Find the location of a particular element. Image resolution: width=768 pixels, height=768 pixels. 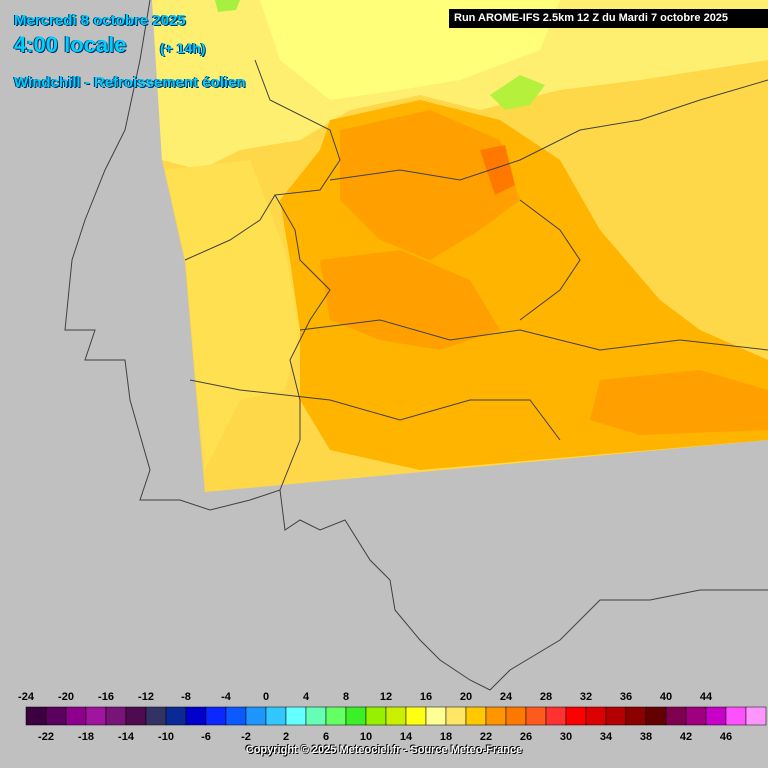

legend-label: 30 is located at coordinates (566, 737).